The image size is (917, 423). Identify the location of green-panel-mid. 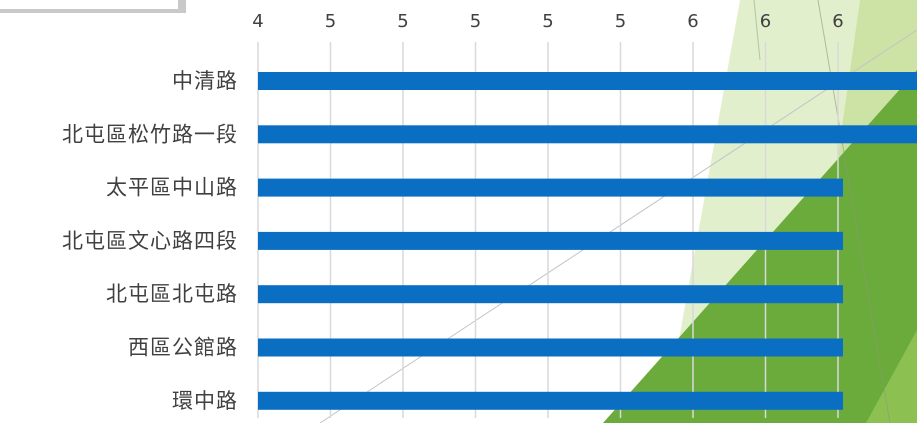
(891, 376).